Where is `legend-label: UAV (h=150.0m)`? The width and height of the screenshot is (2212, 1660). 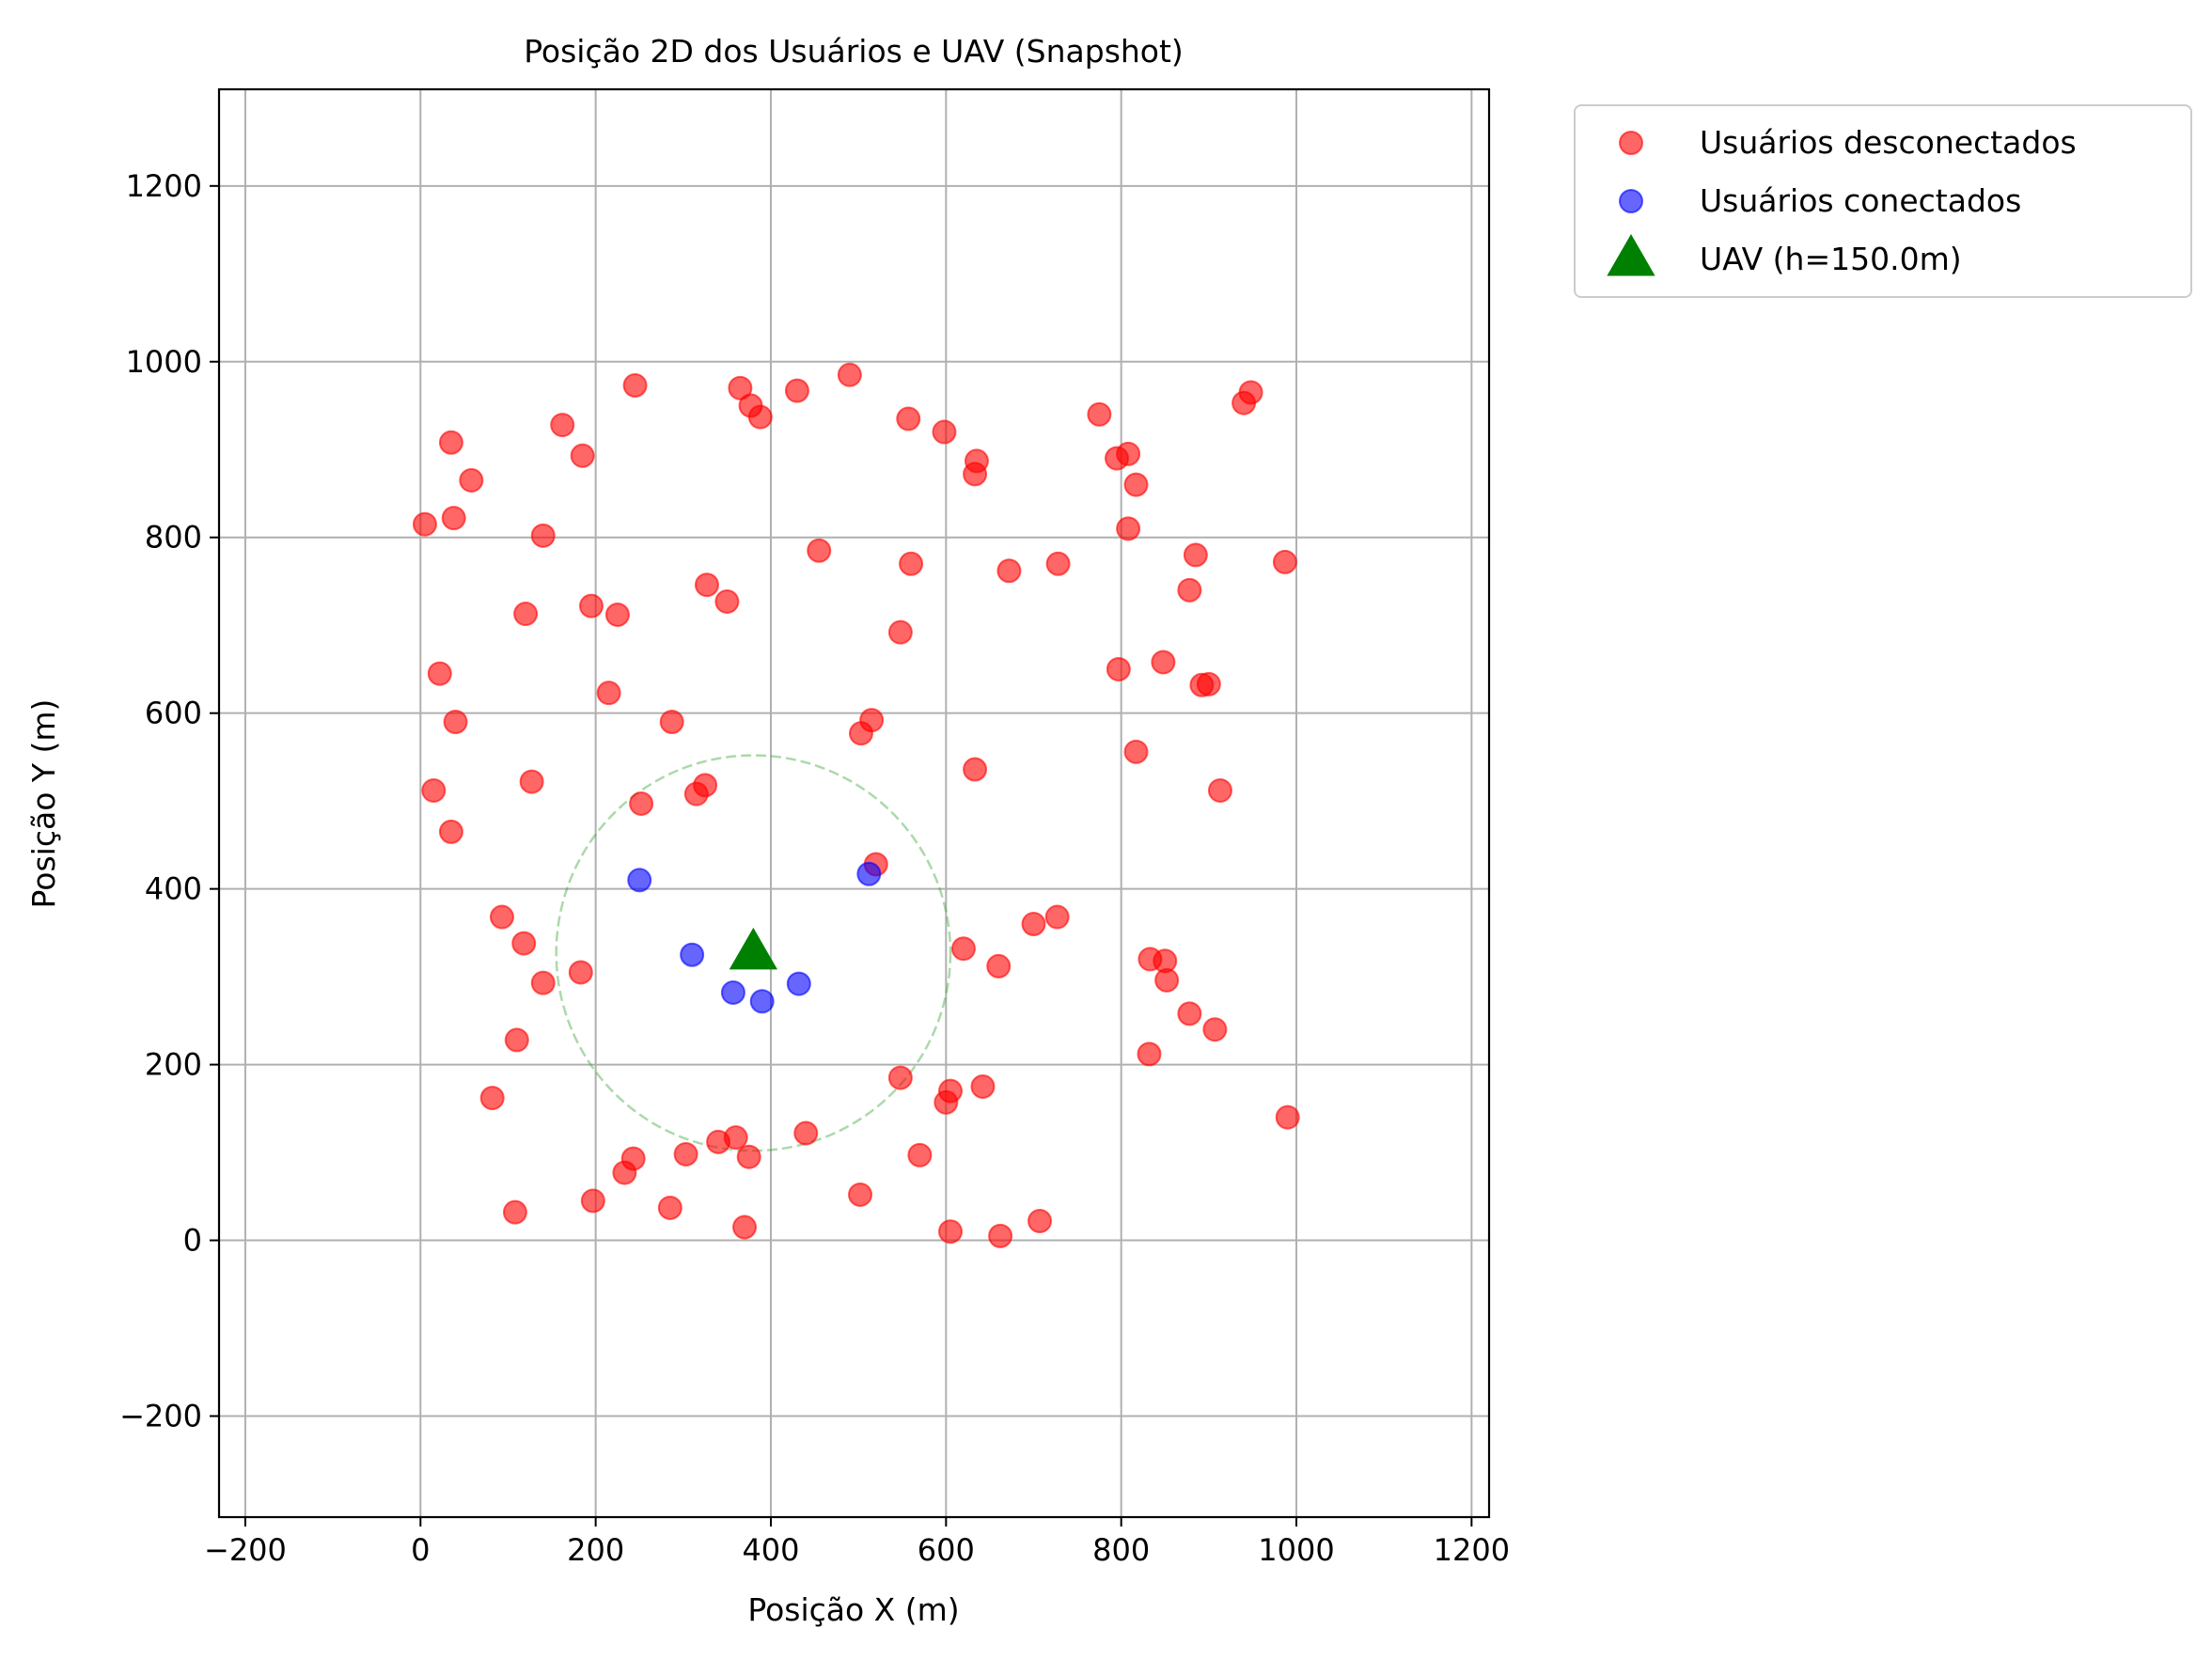 legend-label: UAV (h=150.0m) is located at coordinates (1831, 259).